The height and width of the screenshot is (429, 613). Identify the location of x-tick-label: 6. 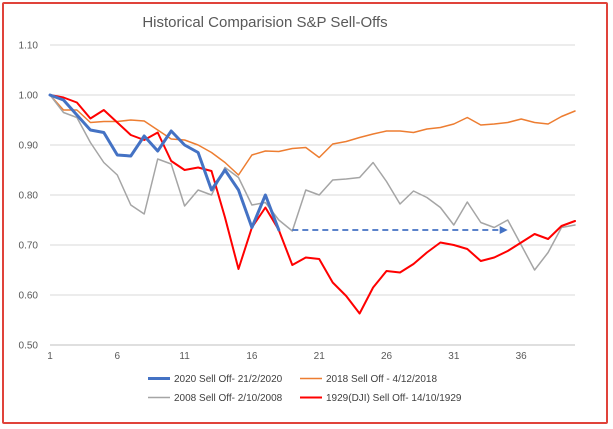
(118, 356).